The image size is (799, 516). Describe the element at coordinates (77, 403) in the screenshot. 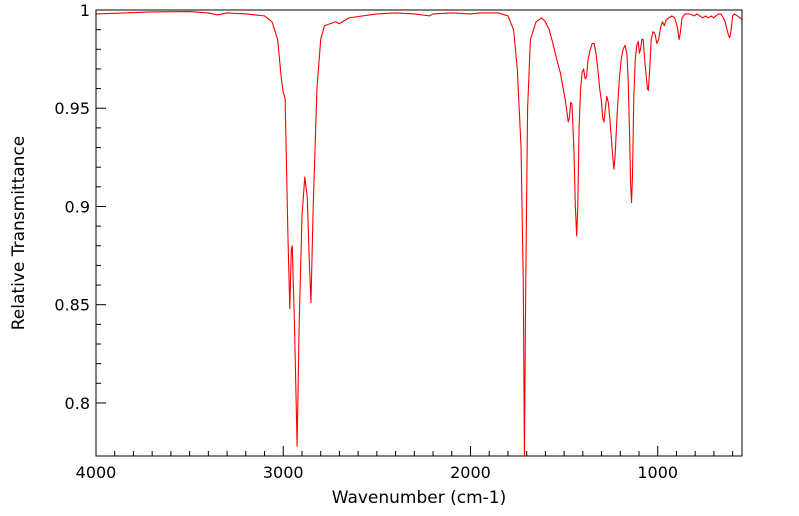

I see `y-tick-label: 0.8` at that location.